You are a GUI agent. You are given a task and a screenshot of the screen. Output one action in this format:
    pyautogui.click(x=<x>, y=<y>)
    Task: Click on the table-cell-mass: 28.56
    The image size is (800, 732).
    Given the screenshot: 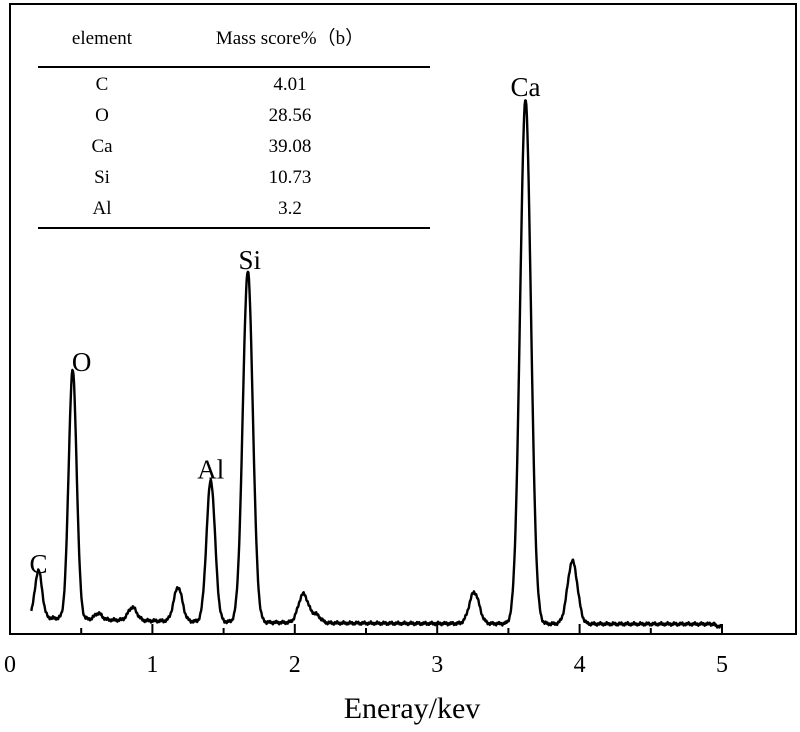 What is the action you would take?
    pyautogui.click(x=290, y=115)
    